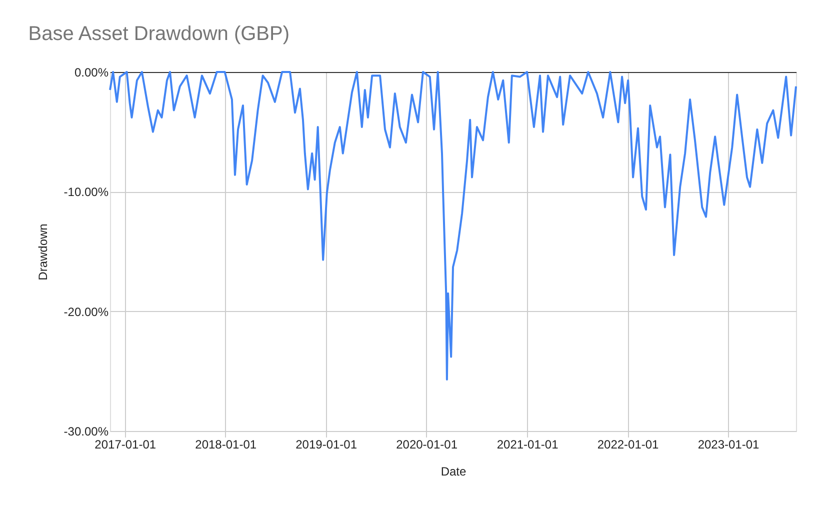  I want to click on x-tick-label: 2022-01-01, so click(628, 445).